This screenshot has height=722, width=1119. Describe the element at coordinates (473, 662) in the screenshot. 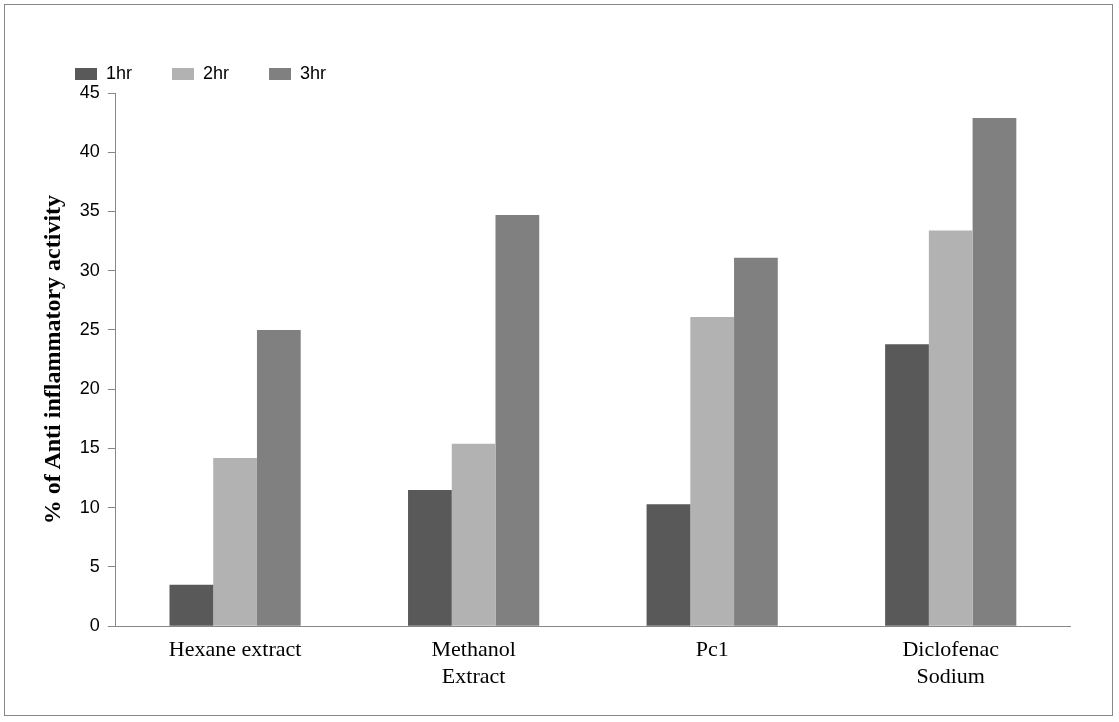

I see `x-tick-label: Methanol Extract` at that location.